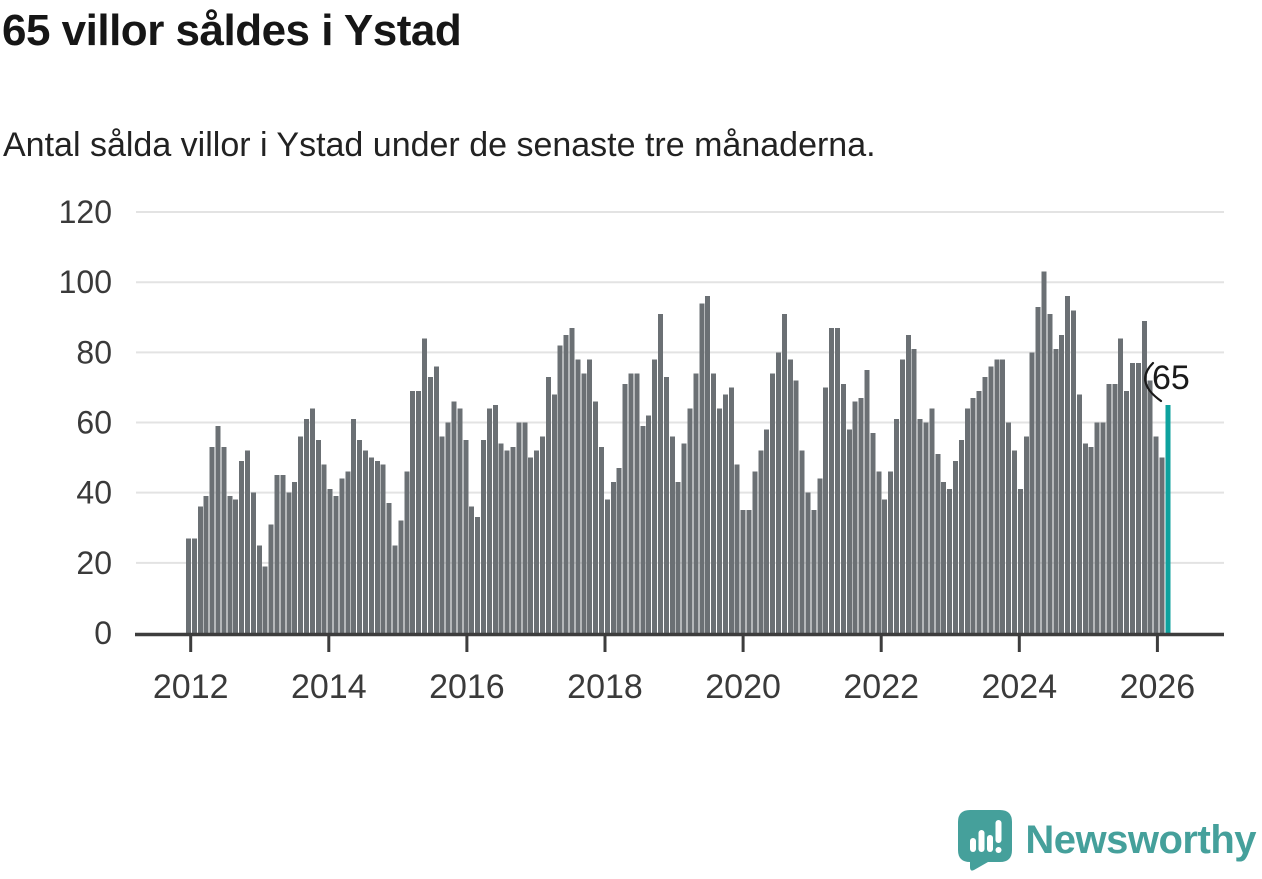  Describe the element at coordinates (1153, 382) in the screenshot. I see `annotation-leader` at that location.